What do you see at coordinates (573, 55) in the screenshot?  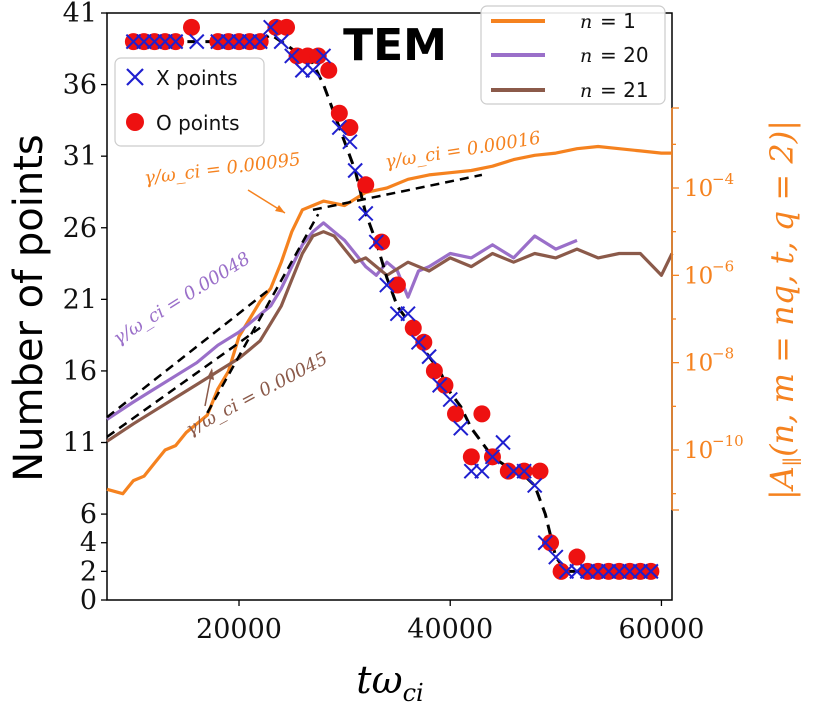 I see `legend-right: n = 1 n = 20 n = 21` at bounding box center [573, 55].